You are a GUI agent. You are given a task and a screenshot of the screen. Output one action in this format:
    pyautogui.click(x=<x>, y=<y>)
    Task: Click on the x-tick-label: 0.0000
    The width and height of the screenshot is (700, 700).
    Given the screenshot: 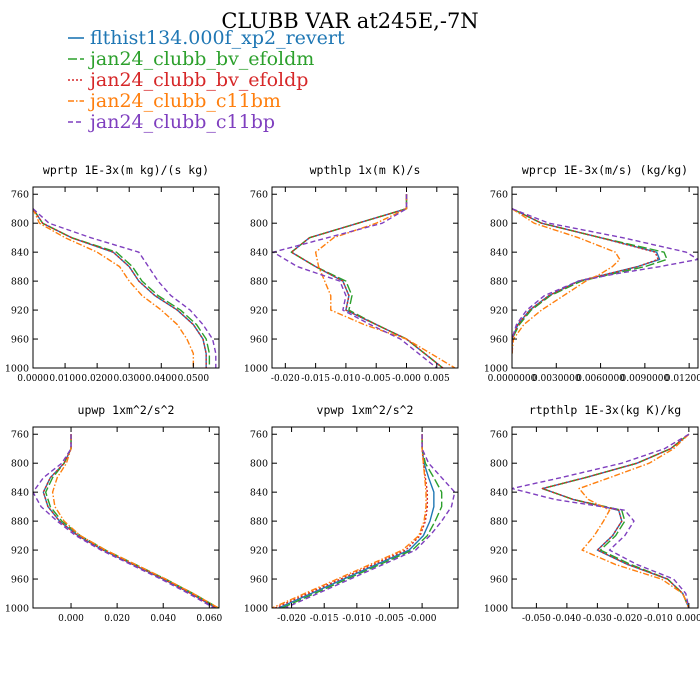 What is the action you would take?
    pyautogui.click(x=33, y=379)
    